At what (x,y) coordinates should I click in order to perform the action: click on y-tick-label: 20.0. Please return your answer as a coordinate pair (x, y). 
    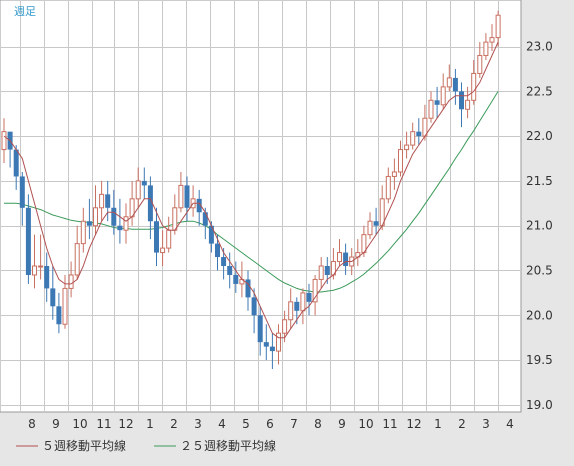
    Looking at the image, I should click on (539, 315).